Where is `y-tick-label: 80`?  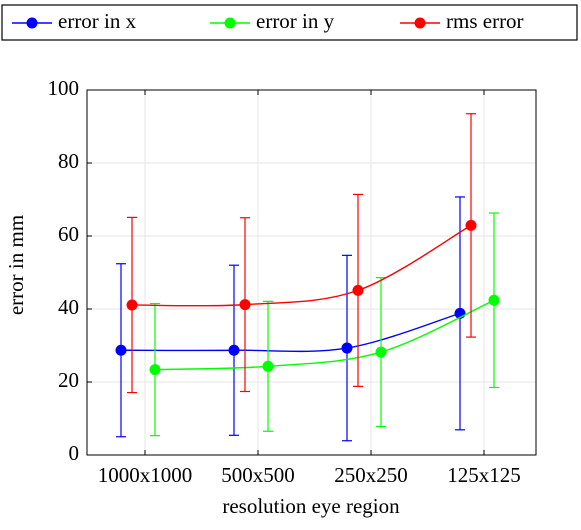
y-tick-label: 80 is located at coordinates (68, 161).